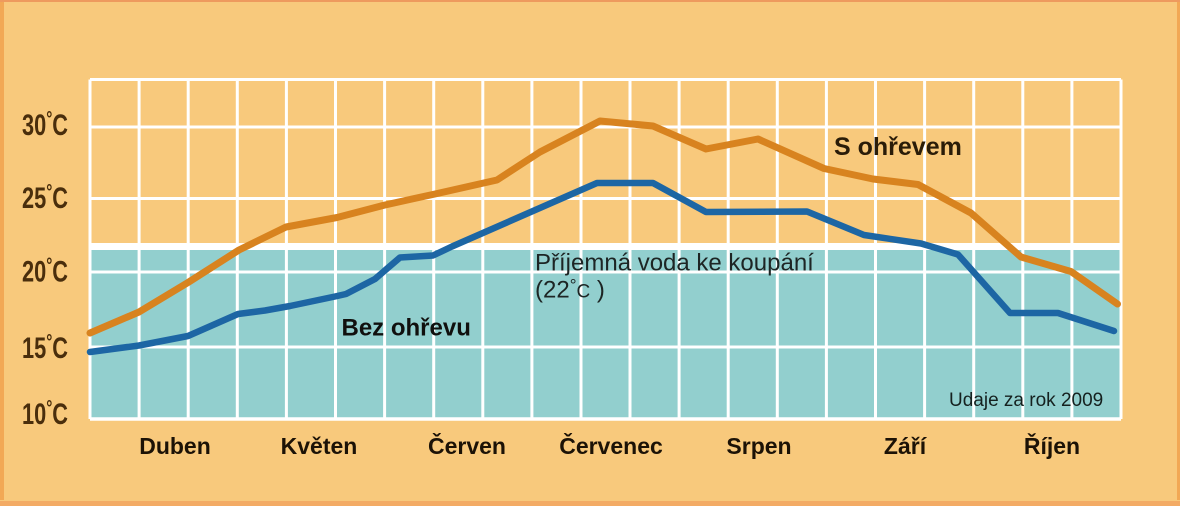 This screenshot has height=511, width=1180. What do you see at coordinates (674, 263) in the screenshot?
I see `svg-text: Příjemná voda ke koupání` at bounding box center [674, 263].